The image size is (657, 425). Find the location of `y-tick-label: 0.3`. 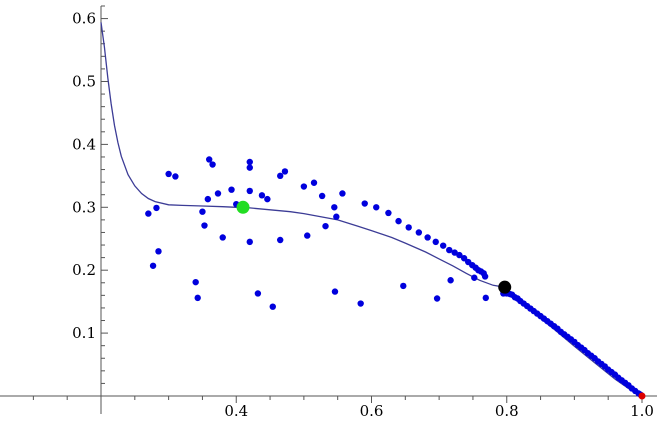

y-tick-label: 0.3 is located at coordinates (84, 207).